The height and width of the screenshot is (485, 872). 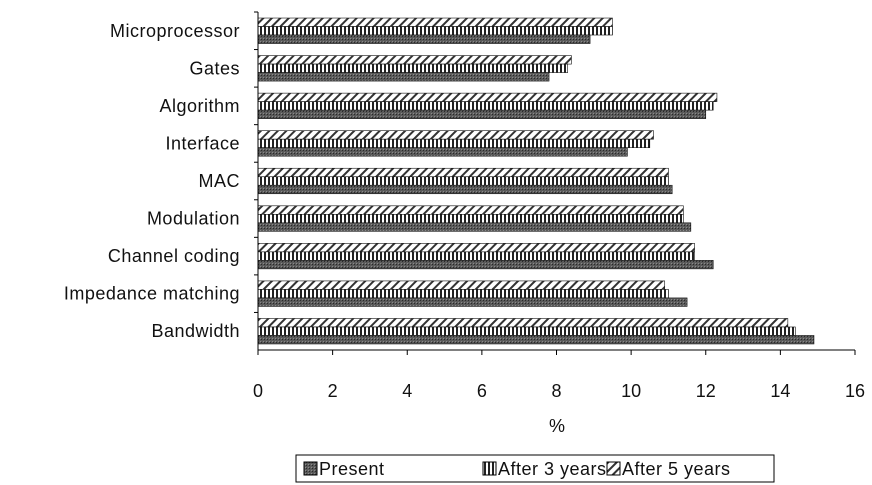 What do you see at coordinates (559, 375) in the screenshot?
I see `x-ticks: 0 2 4 6 8 10 12 14 16` at bounding box center [559, 375].